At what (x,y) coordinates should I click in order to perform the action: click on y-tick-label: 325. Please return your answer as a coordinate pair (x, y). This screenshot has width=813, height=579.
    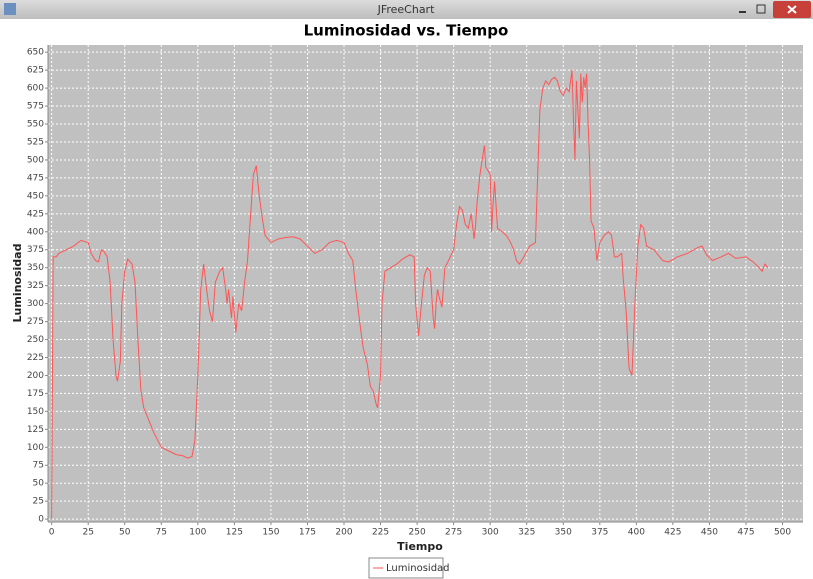
    Looking at the image, I should click on (35, 286).